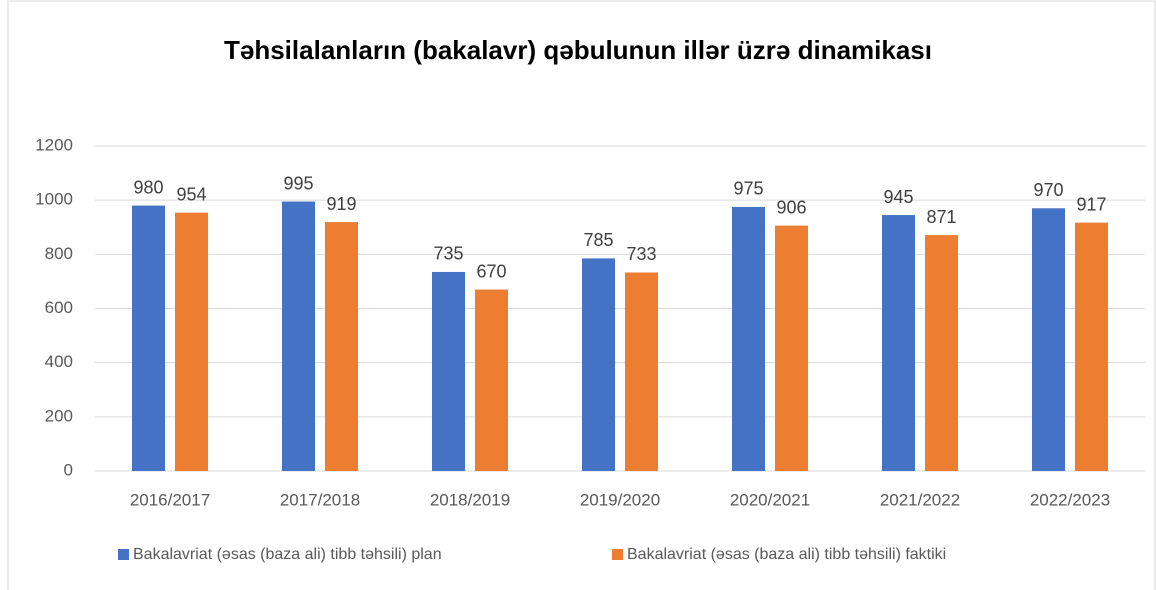 The image size is (1156, 590). I want to click on x-tick-label: 2020/2021, so click(770, 499).